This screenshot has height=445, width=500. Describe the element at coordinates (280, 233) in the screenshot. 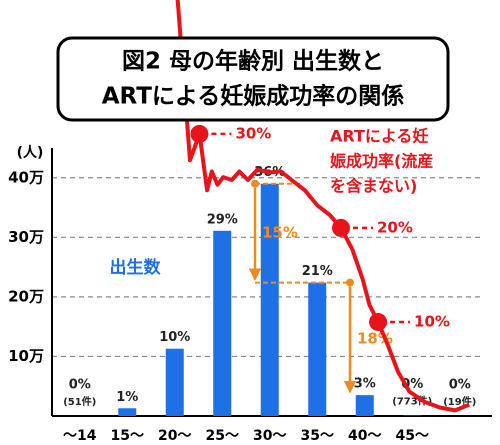

I see `arrow-label: 15%` at that location.